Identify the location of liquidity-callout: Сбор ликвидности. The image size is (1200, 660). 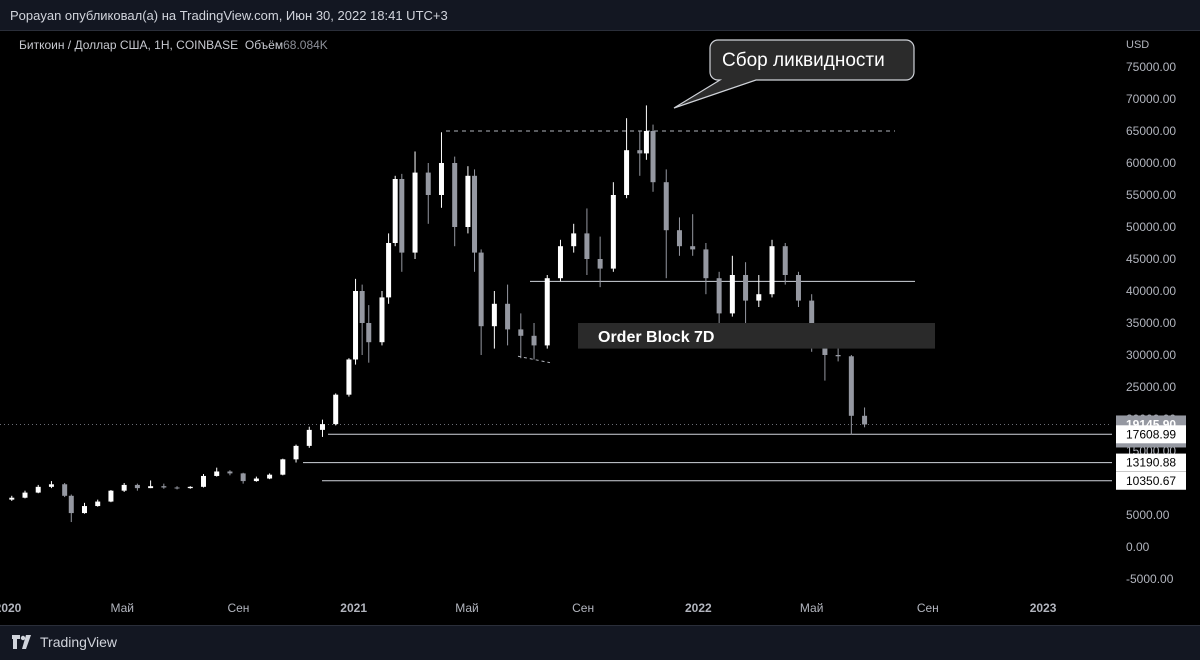
(794, 74).